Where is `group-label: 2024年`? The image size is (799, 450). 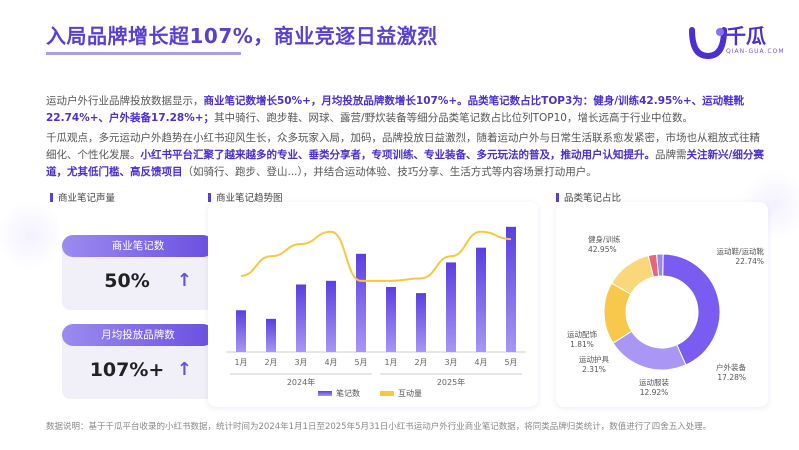
group-label: 2024年 is located at coordinates (301, 382).